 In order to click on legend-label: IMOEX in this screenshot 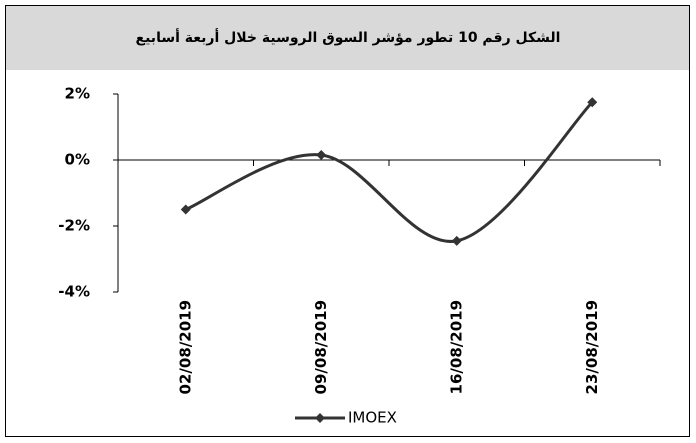, I will do `click(372, 418)`.